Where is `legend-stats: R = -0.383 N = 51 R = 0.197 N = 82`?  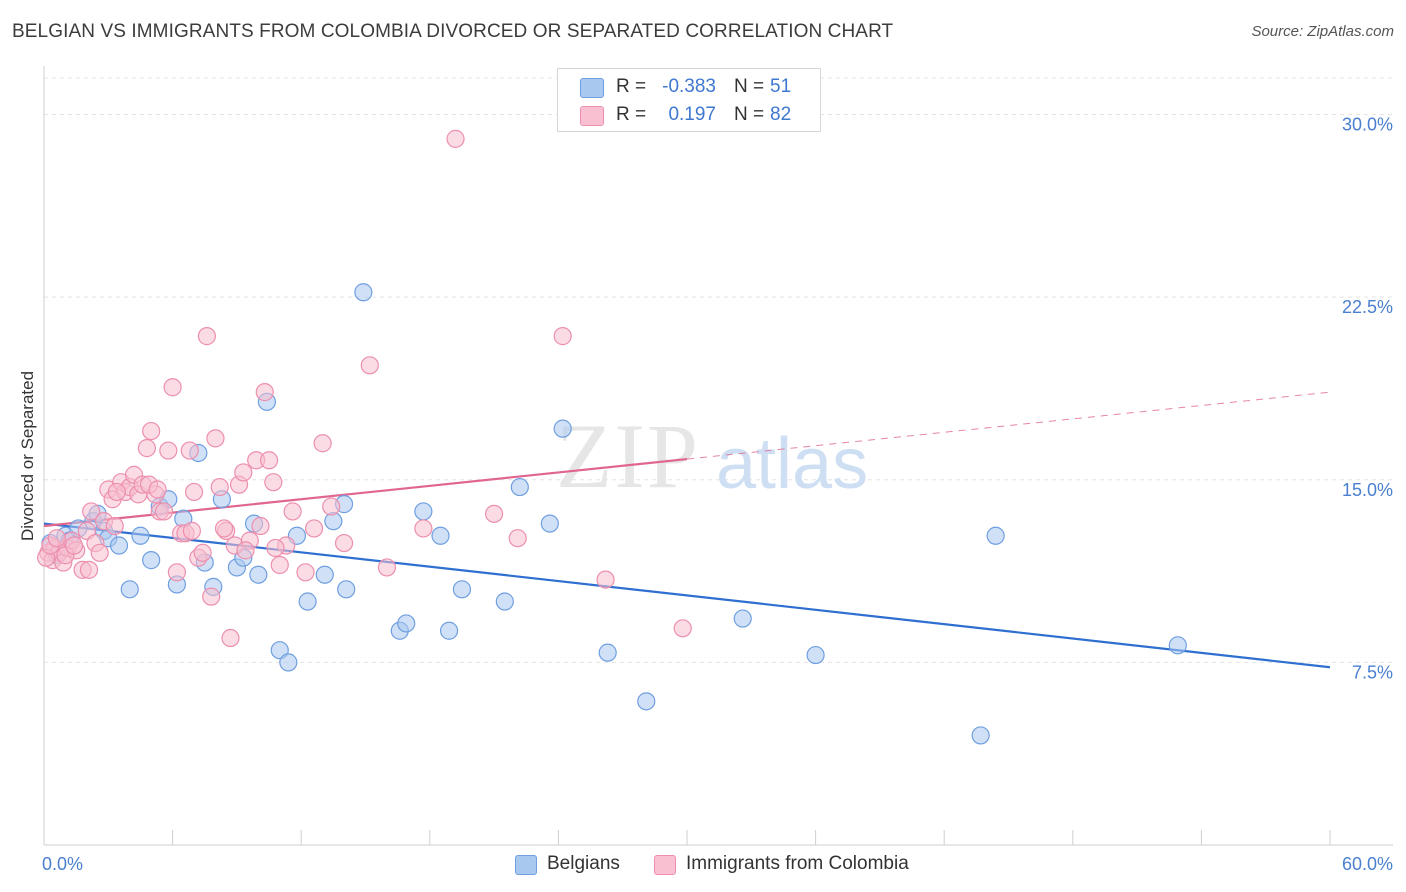 legend-stats: R = -0.383 N = 51 R = 0.197 N = 82 is located at coordinates (689, 100).